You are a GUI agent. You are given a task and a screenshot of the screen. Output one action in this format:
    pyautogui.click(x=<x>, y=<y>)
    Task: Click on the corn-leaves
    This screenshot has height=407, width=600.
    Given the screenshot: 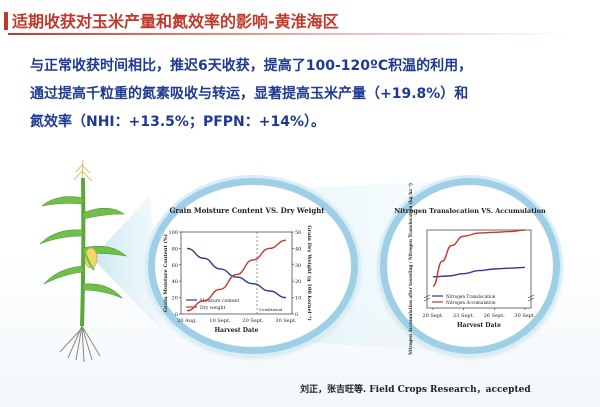 What is the action you would take?
    pyautogui.click(x=83, y=247)
    